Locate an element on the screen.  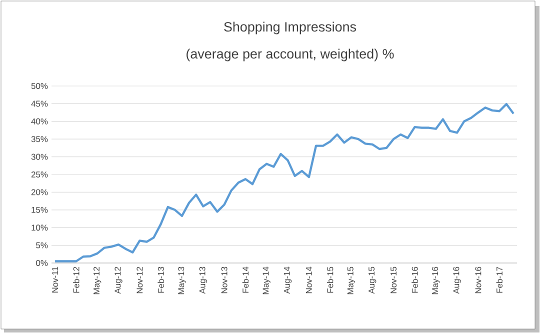
y-tick-label: 5% is located at coordinates (42, 245).